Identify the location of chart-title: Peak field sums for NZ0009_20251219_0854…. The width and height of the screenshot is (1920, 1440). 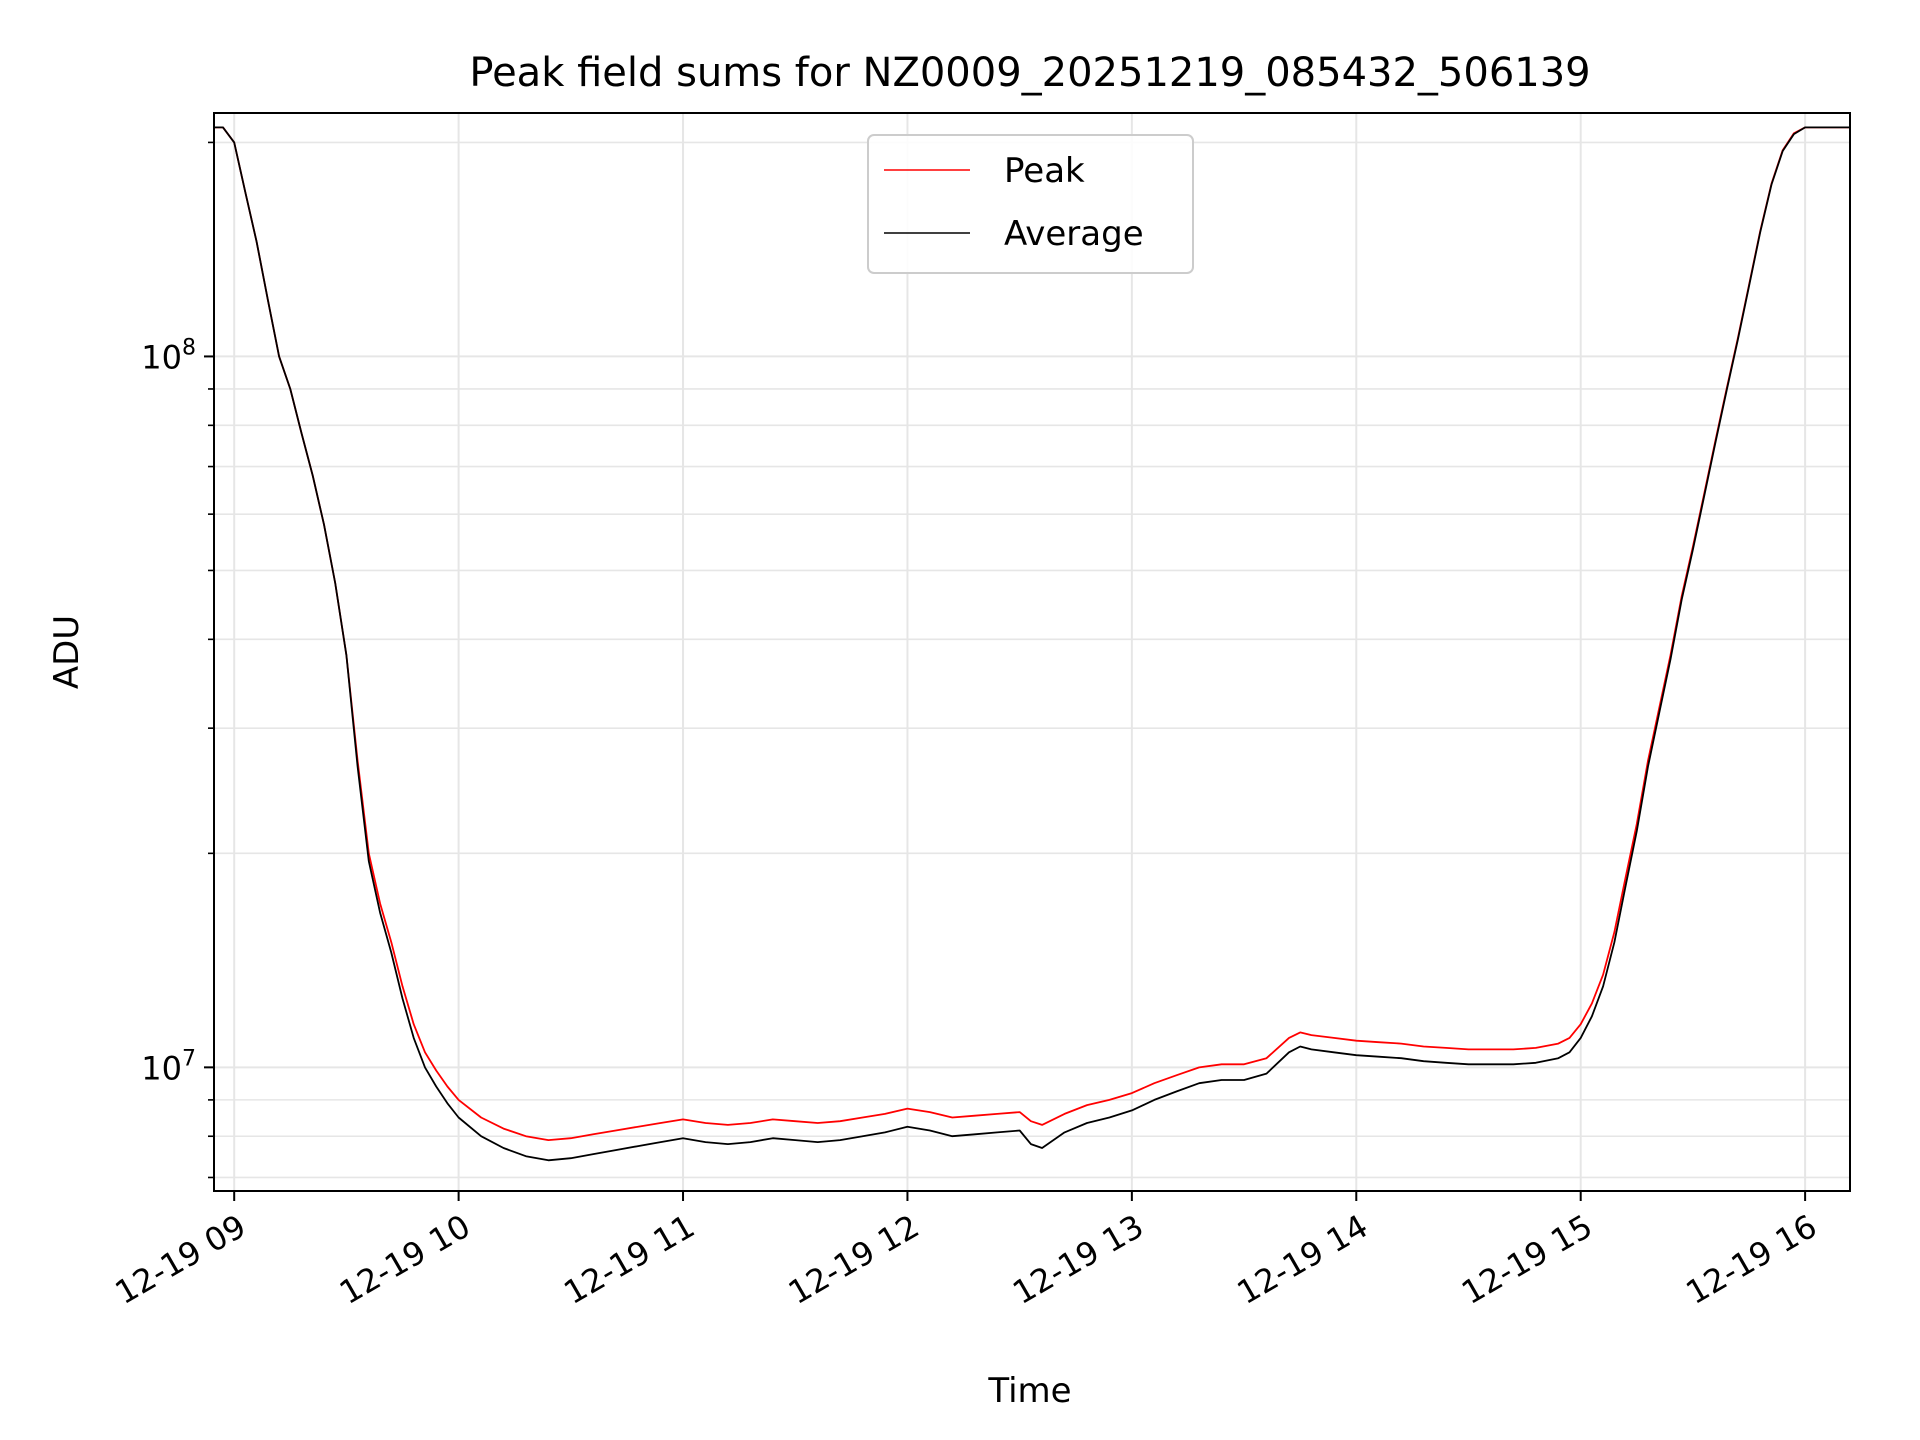
(1029, 73).